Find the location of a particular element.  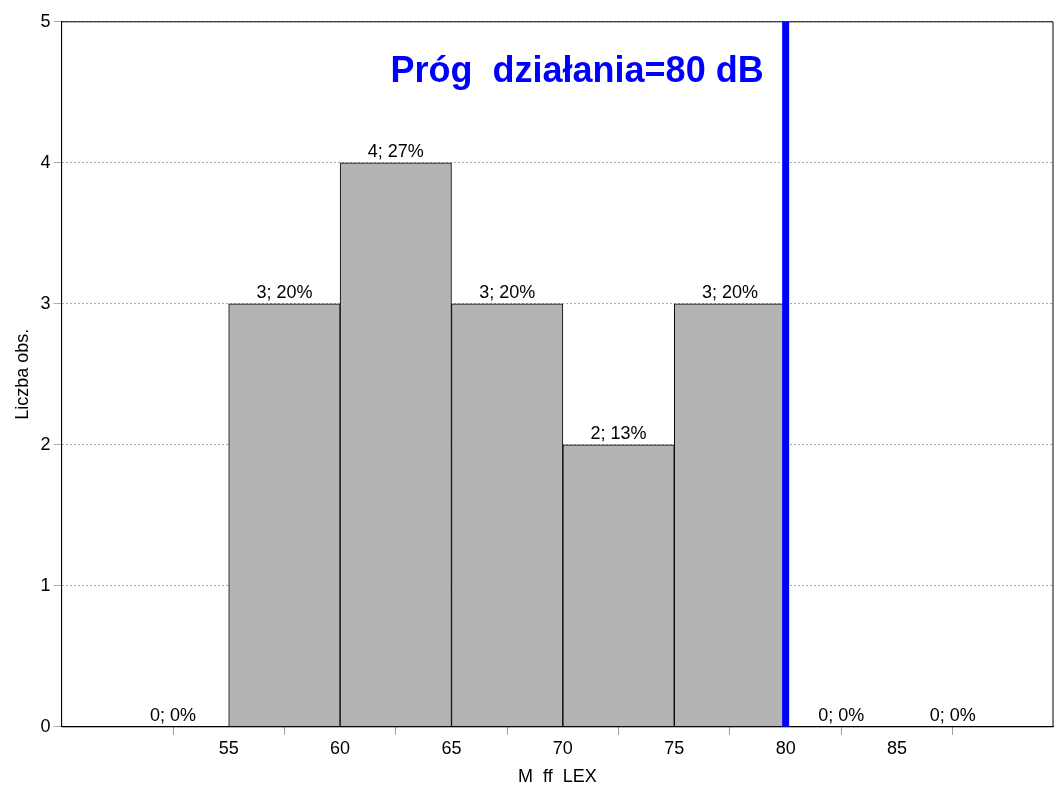

x-tick-label: 70 is located at coordinates (562, 747).